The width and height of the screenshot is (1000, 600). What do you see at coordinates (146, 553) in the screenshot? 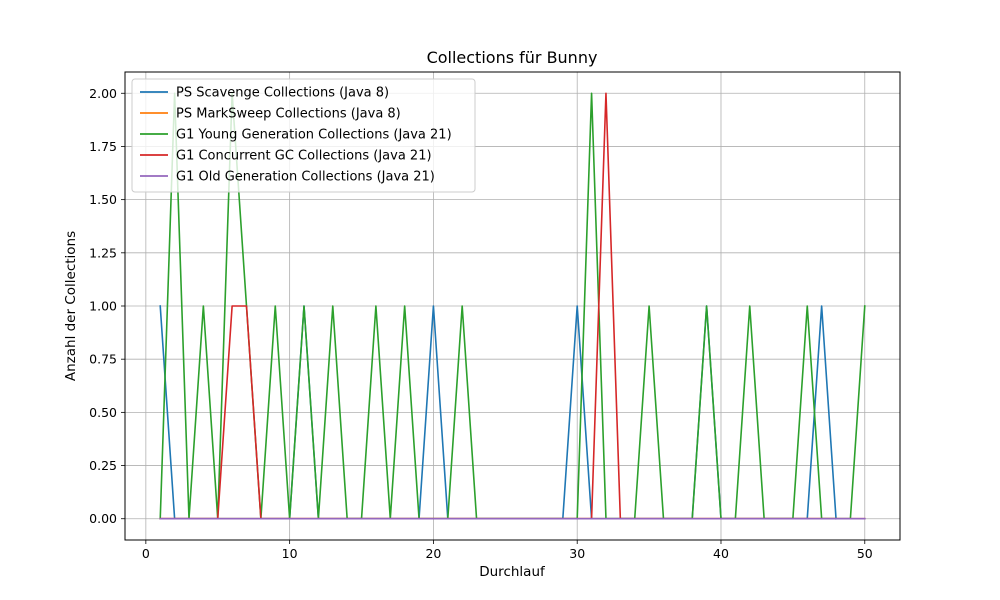
I see `x-tick-label: 0` at bounding box center [146, 553].